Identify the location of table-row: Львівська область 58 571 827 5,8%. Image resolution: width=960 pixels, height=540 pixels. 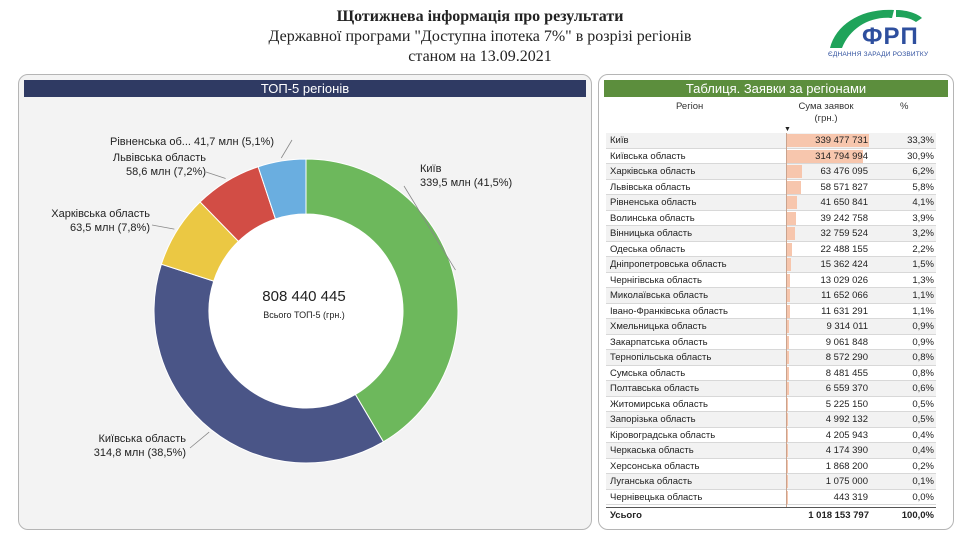
(771, 187).